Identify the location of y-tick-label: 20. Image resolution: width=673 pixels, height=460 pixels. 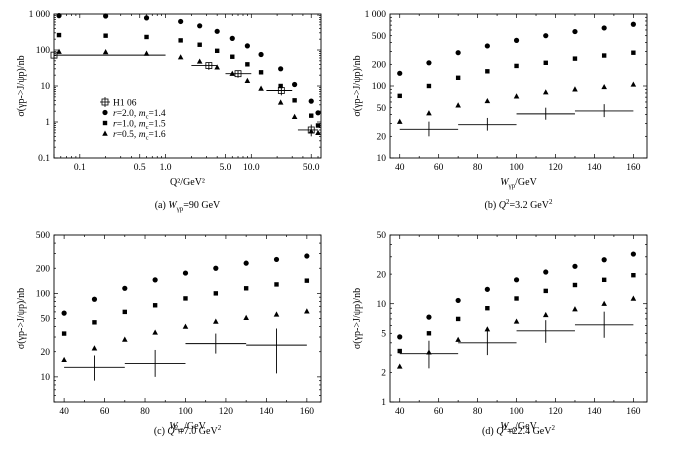
(382, 275).